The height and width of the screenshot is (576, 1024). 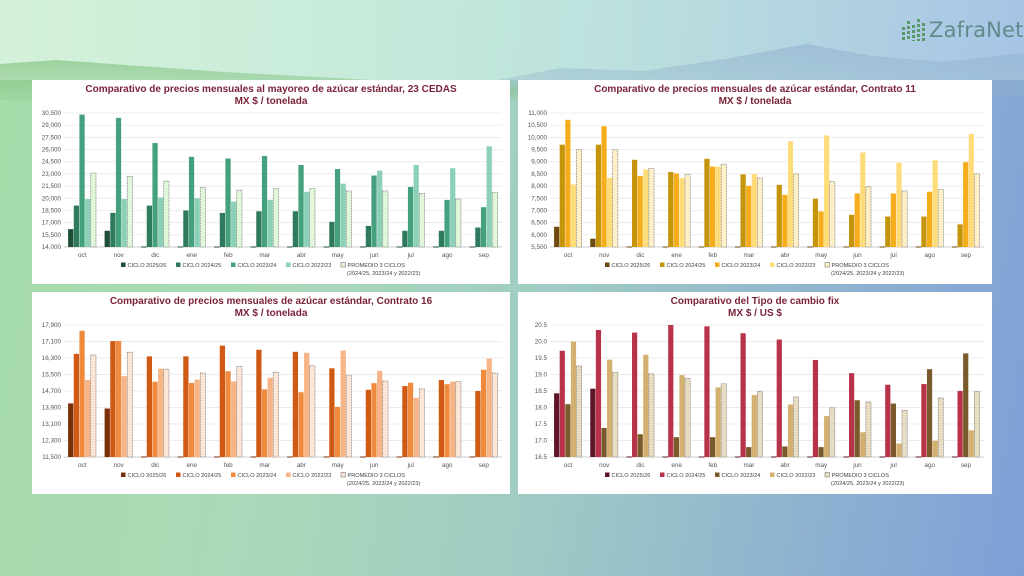 I want to click on y-tick-label: 17,900, so click(x=52, y=325).